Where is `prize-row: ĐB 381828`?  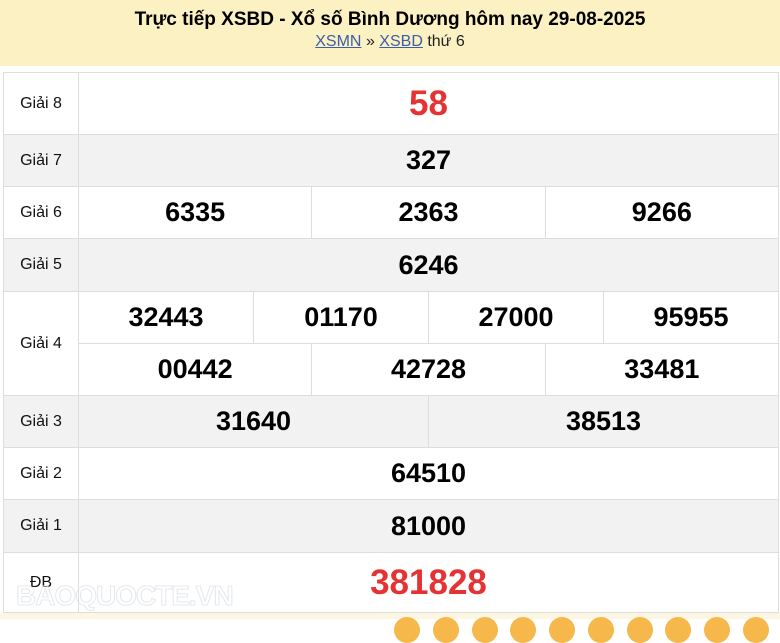
prize-row: ĐB 381828 is located at coordinates (391, 583).